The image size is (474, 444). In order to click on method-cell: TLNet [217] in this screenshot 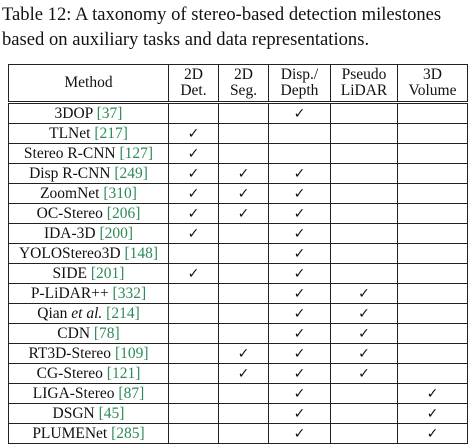, I will do `click(88, 133)`.